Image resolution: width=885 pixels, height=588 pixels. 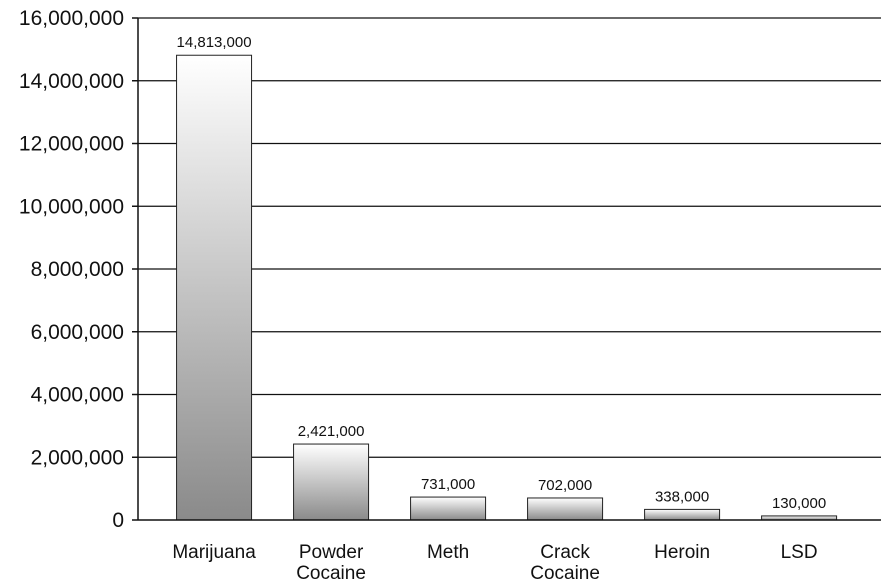 What do you see at coordinates (331, 552) in the screenshot?
I see `x-category-label: Powder` at bounding box center [331, 552].